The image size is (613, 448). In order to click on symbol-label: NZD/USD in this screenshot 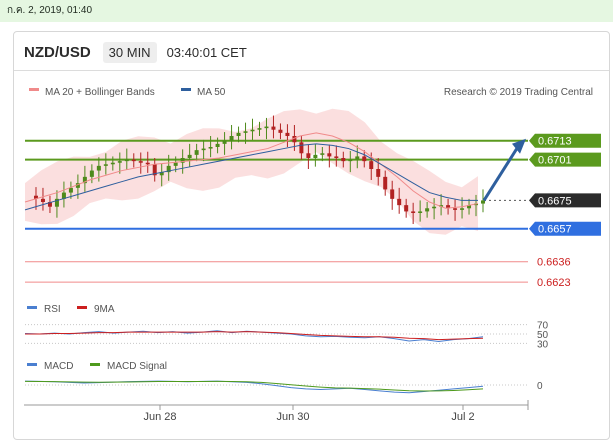, I will do `click(57, 52)`.